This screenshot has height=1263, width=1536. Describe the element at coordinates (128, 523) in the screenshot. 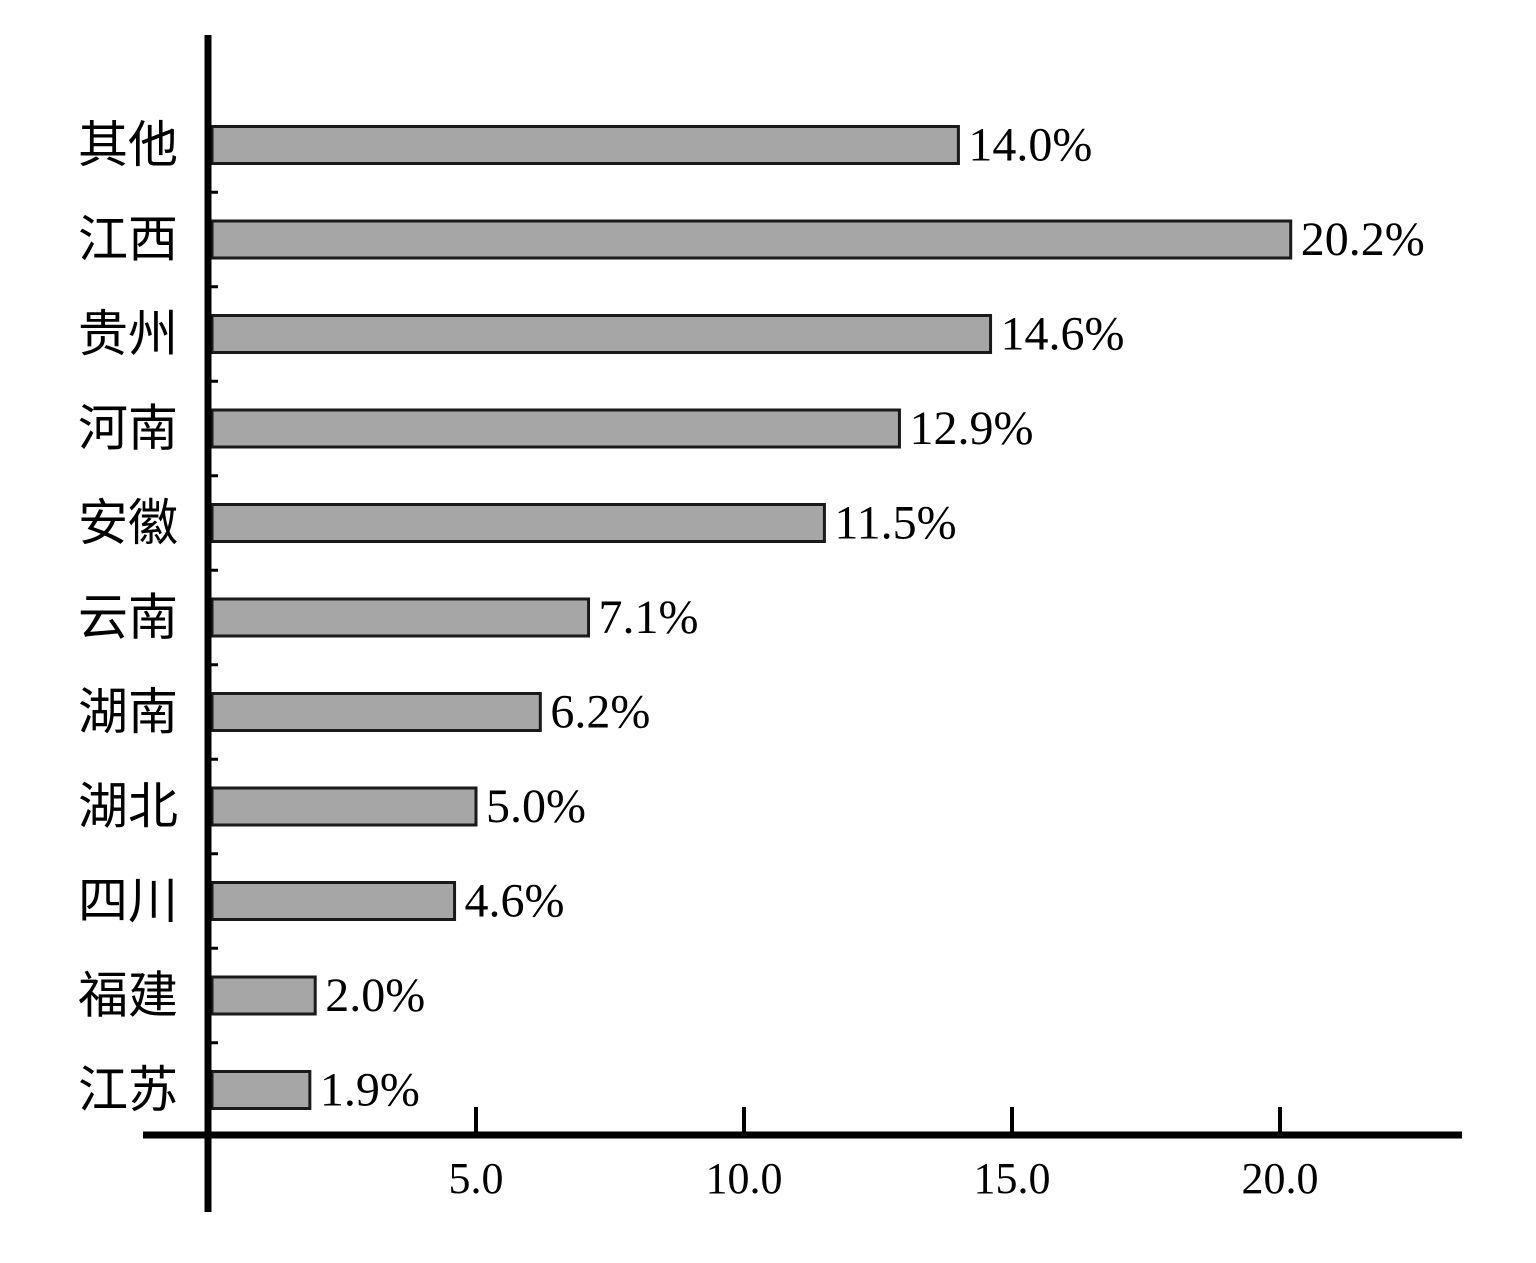

I see `category-label: 安徽` at that location.